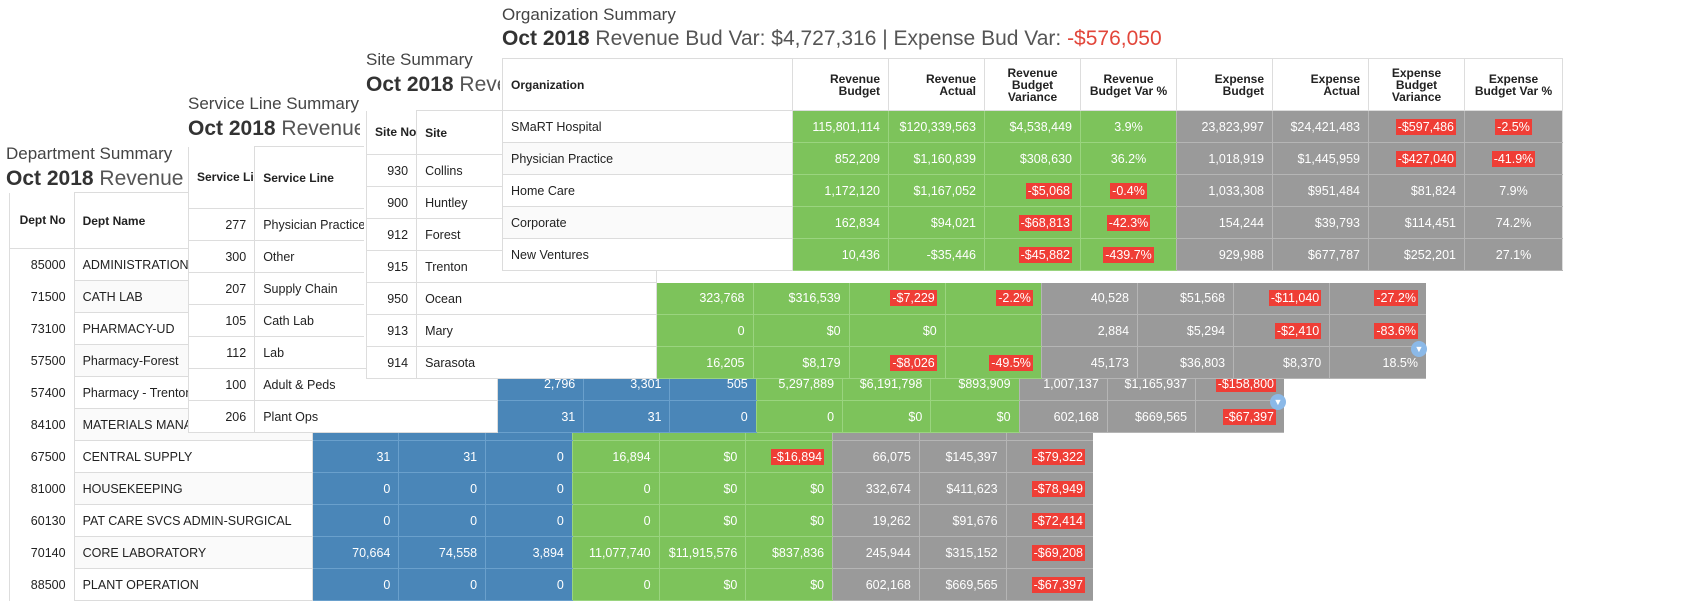  I want to click on value-cell: -$68,813, so click(1032, 222).